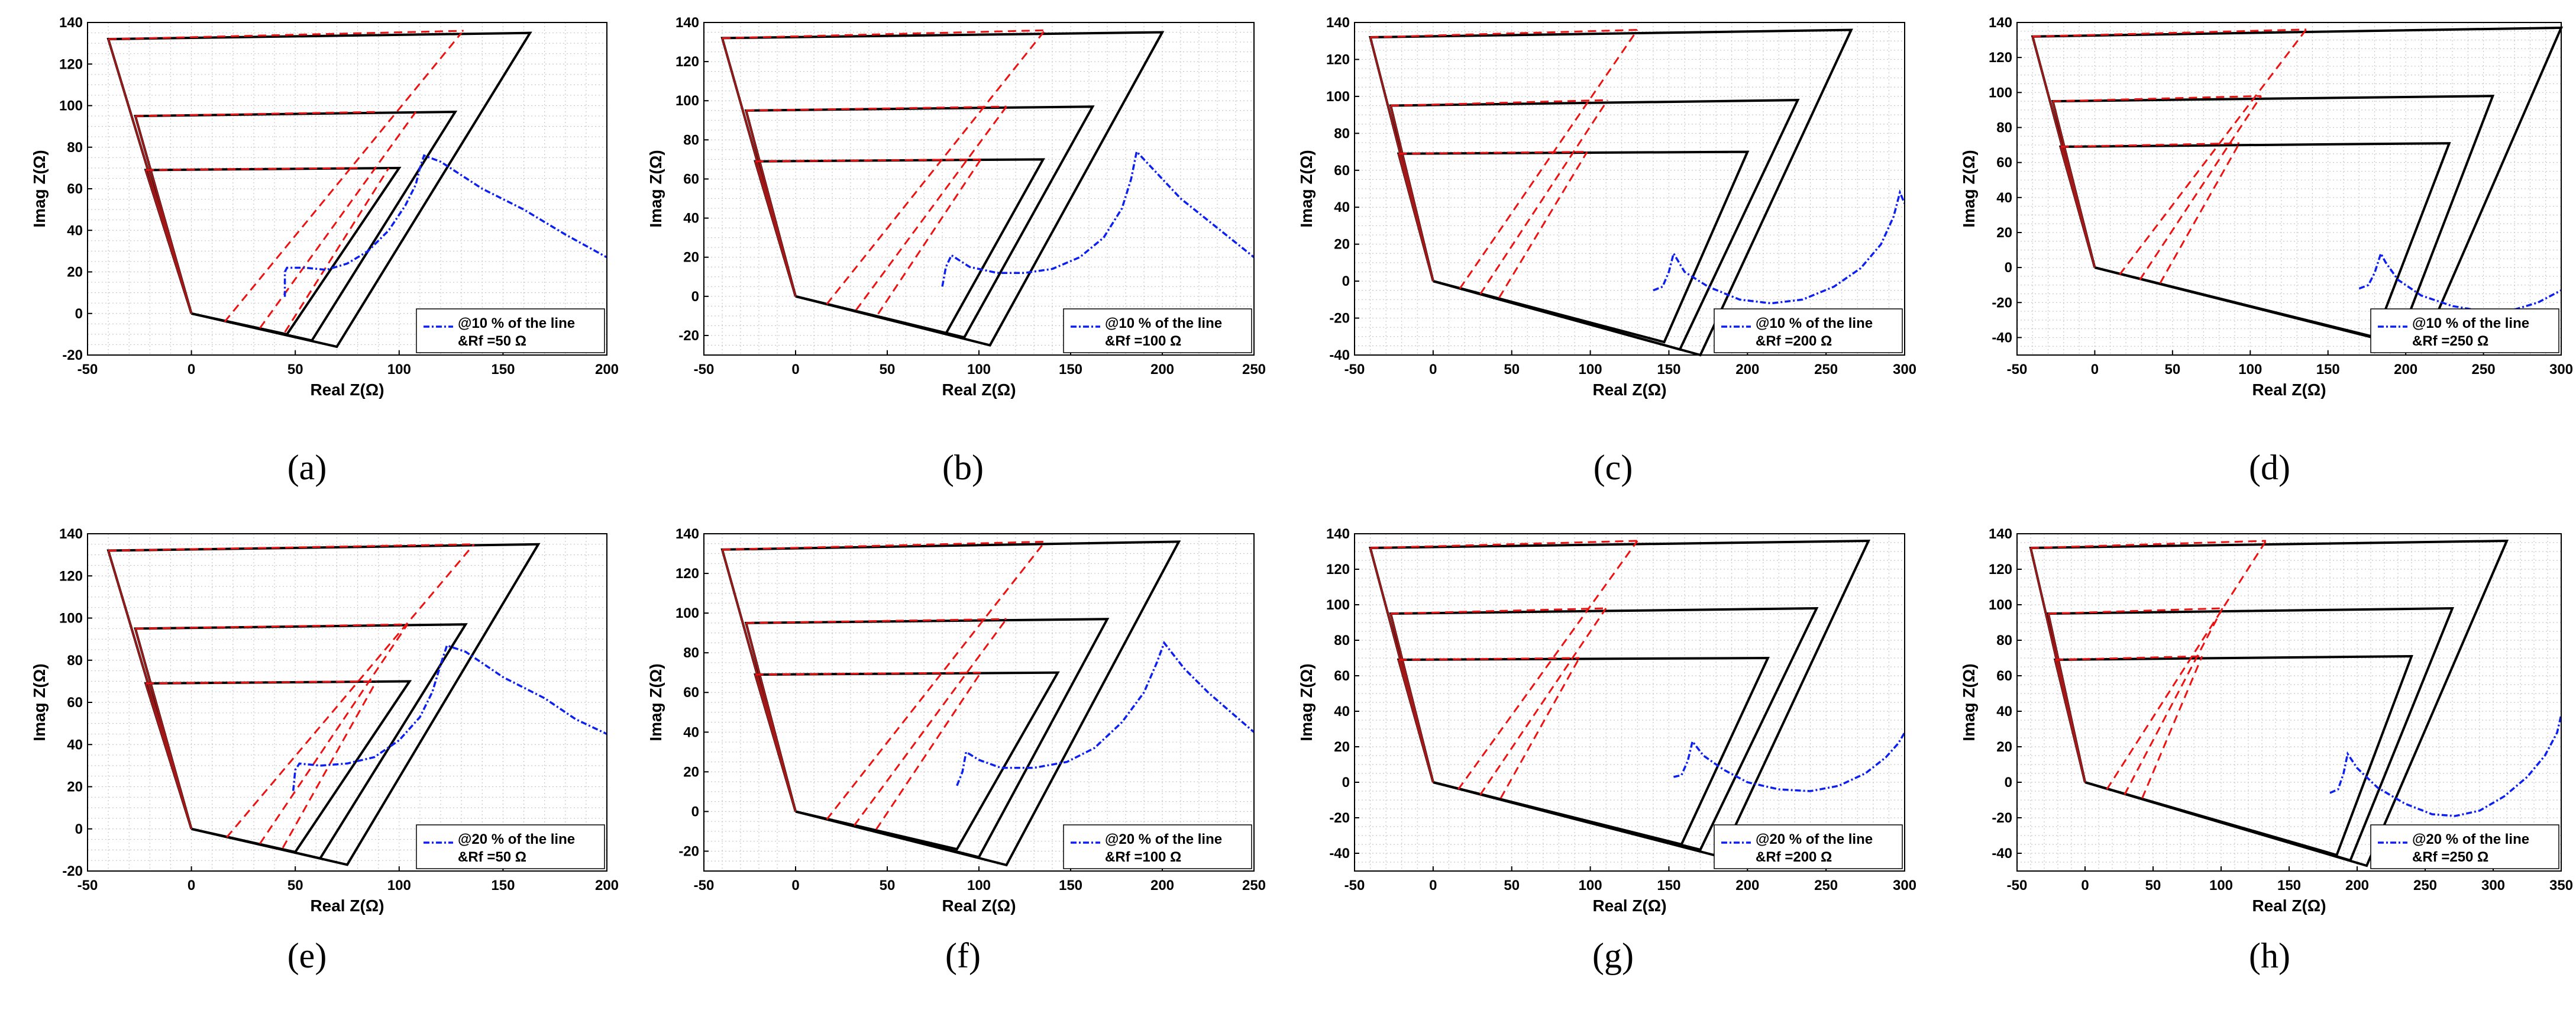 Image resolution: width=2576 pixels, height=1016 pixels. What do you see at coordinates (1904, 886) in the screenshot?
I see `x-tick-label: 300` at bounding box center [1904, 886].